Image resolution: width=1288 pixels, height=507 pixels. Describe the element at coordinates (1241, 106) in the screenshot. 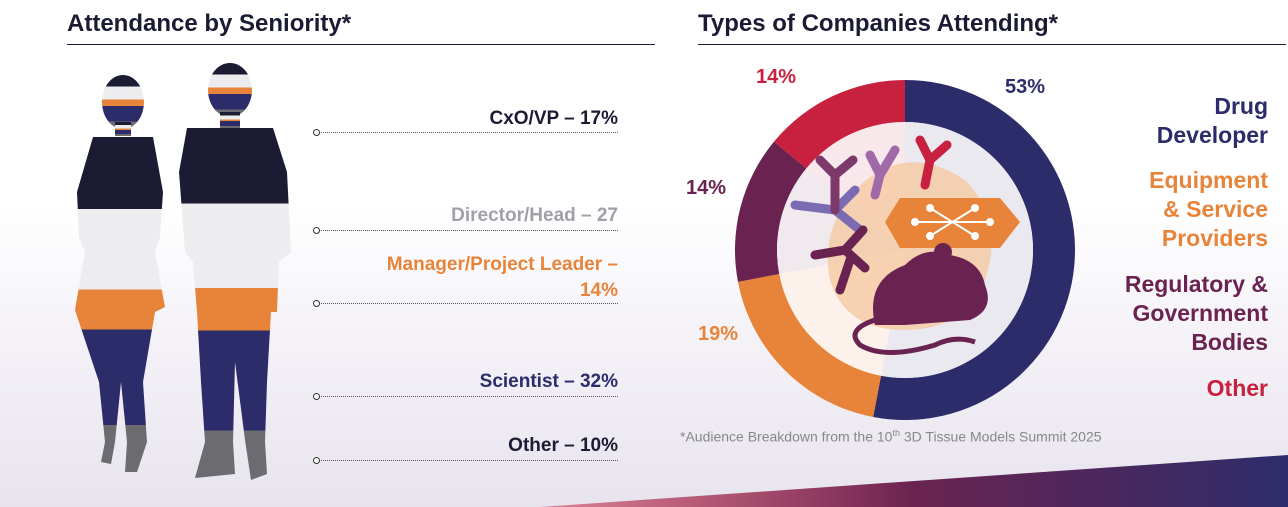

I see `legend-drug-line1: Drug` at that location.